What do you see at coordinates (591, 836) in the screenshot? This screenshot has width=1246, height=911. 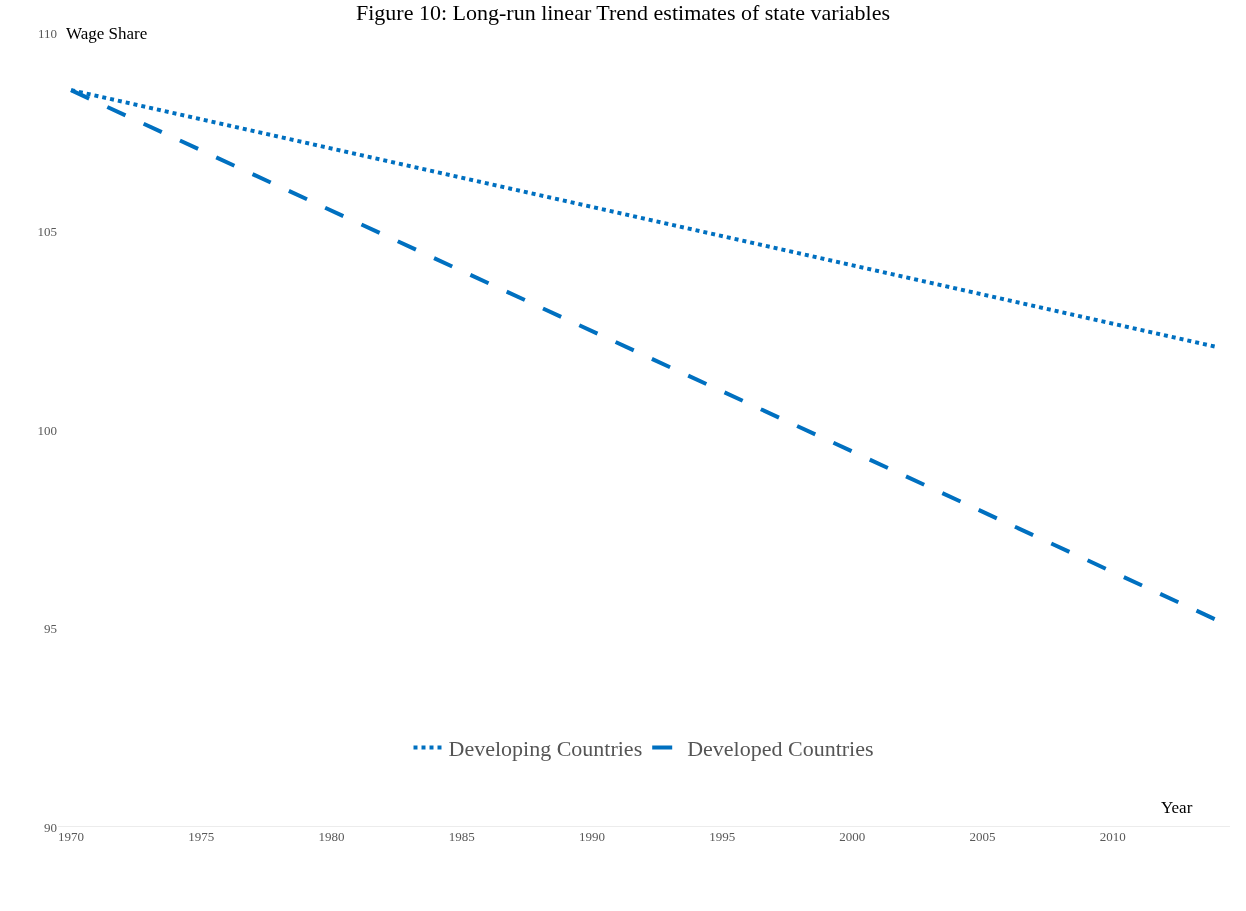 I see `x-tick-label: 1990` at bounding box center [591, 836].